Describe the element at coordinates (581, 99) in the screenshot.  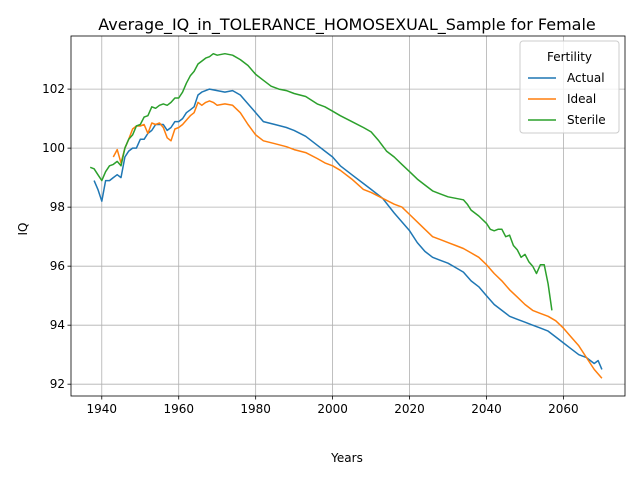
I see `legend-label-ideal: Ideal` at that location.